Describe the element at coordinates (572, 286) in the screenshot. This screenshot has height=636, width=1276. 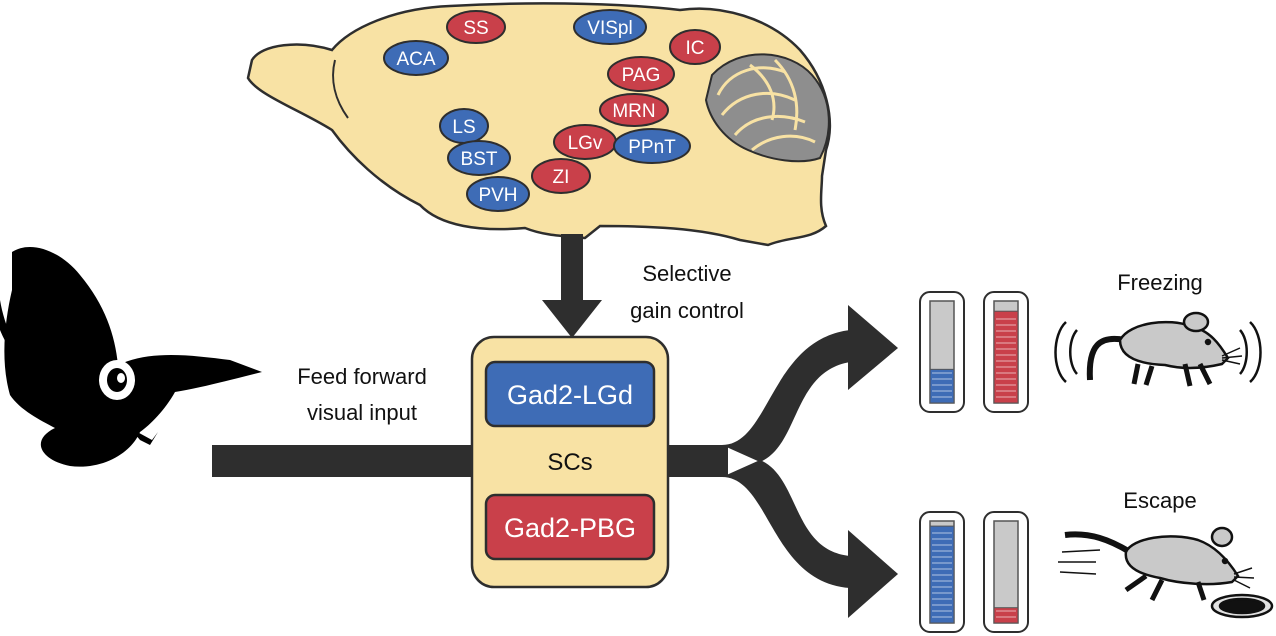
I see `selective-gain-arrow` at that location.